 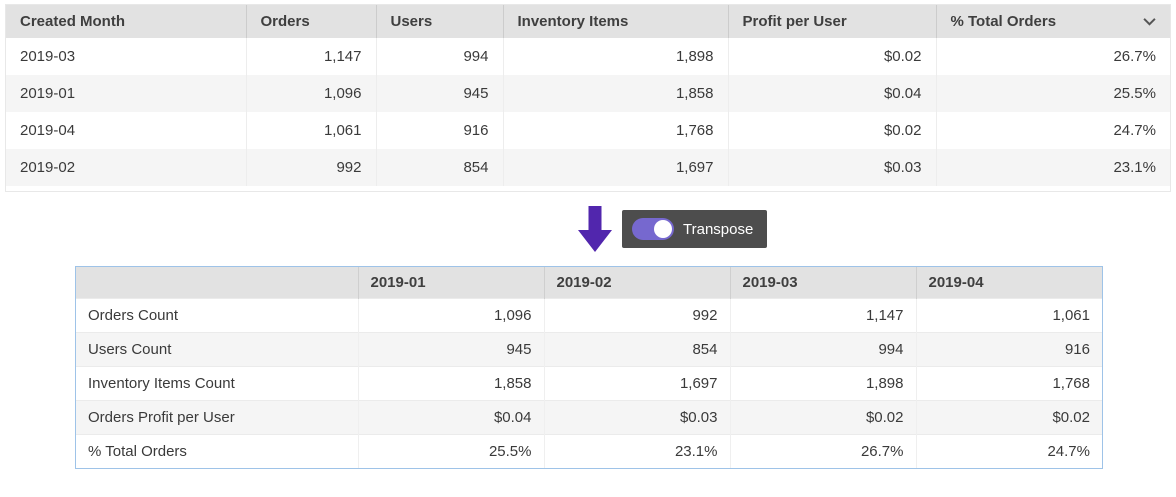 I want to click on table-row: Orders Count 1,096 992 1,147 1,061, so click(x=589, y=315).